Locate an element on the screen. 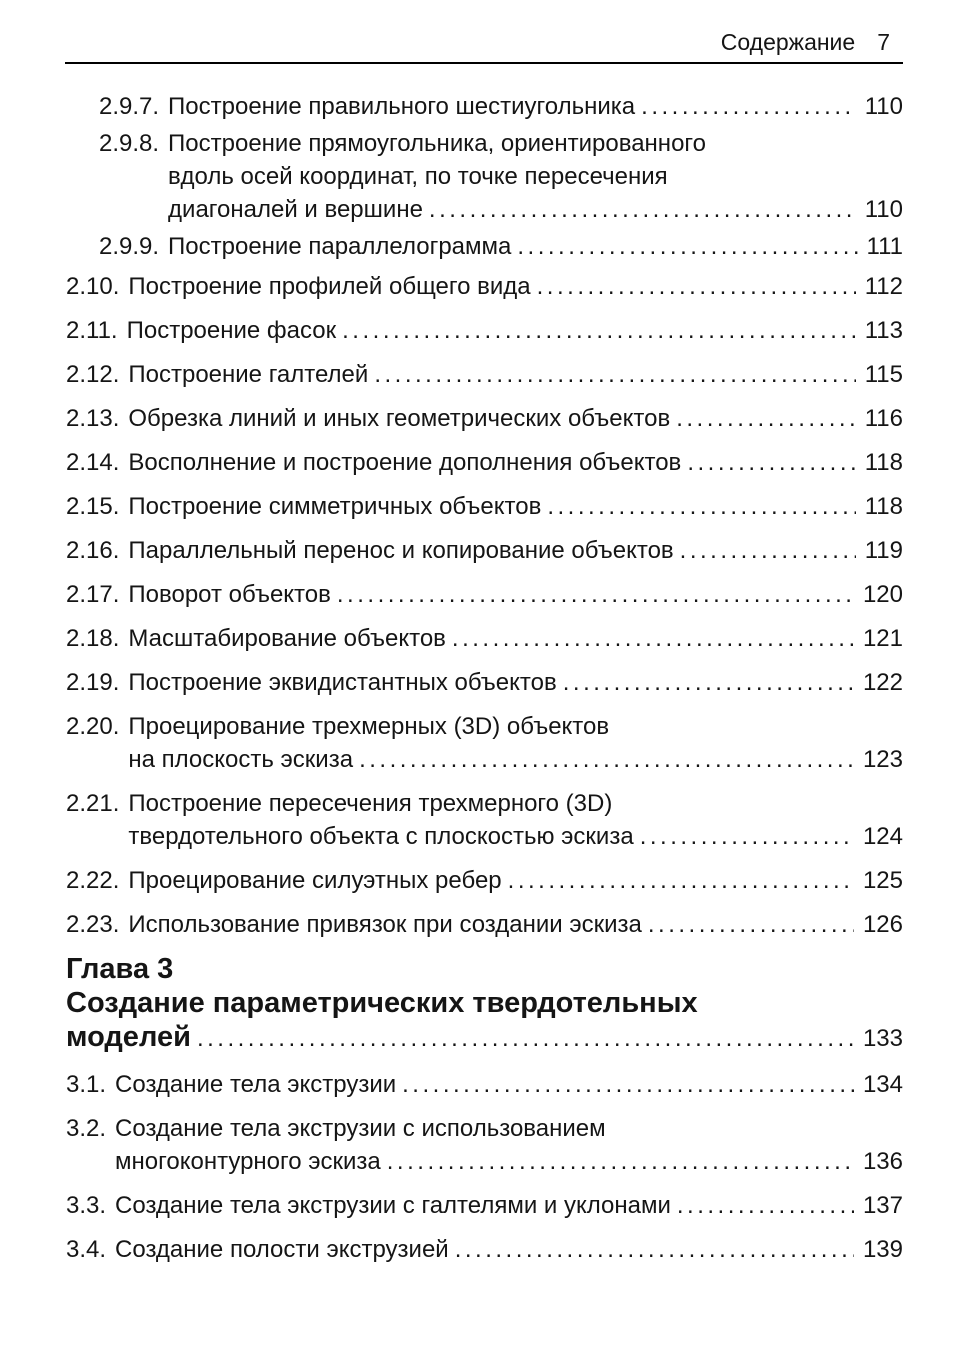  toc-entry-body: Построение профилей общего вида 112 is located at coordinates (515, 286).